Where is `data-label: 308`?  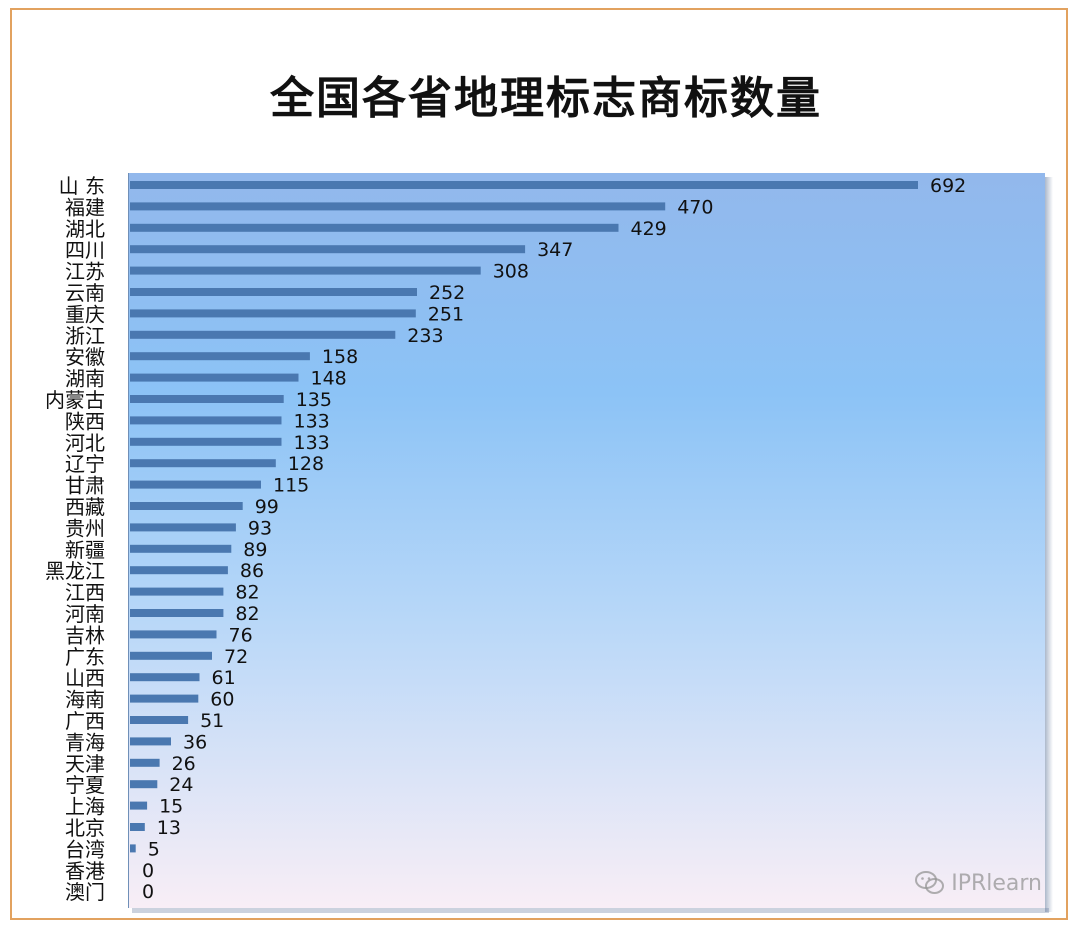 data-label: 308 is located at coordinates (511, 272).